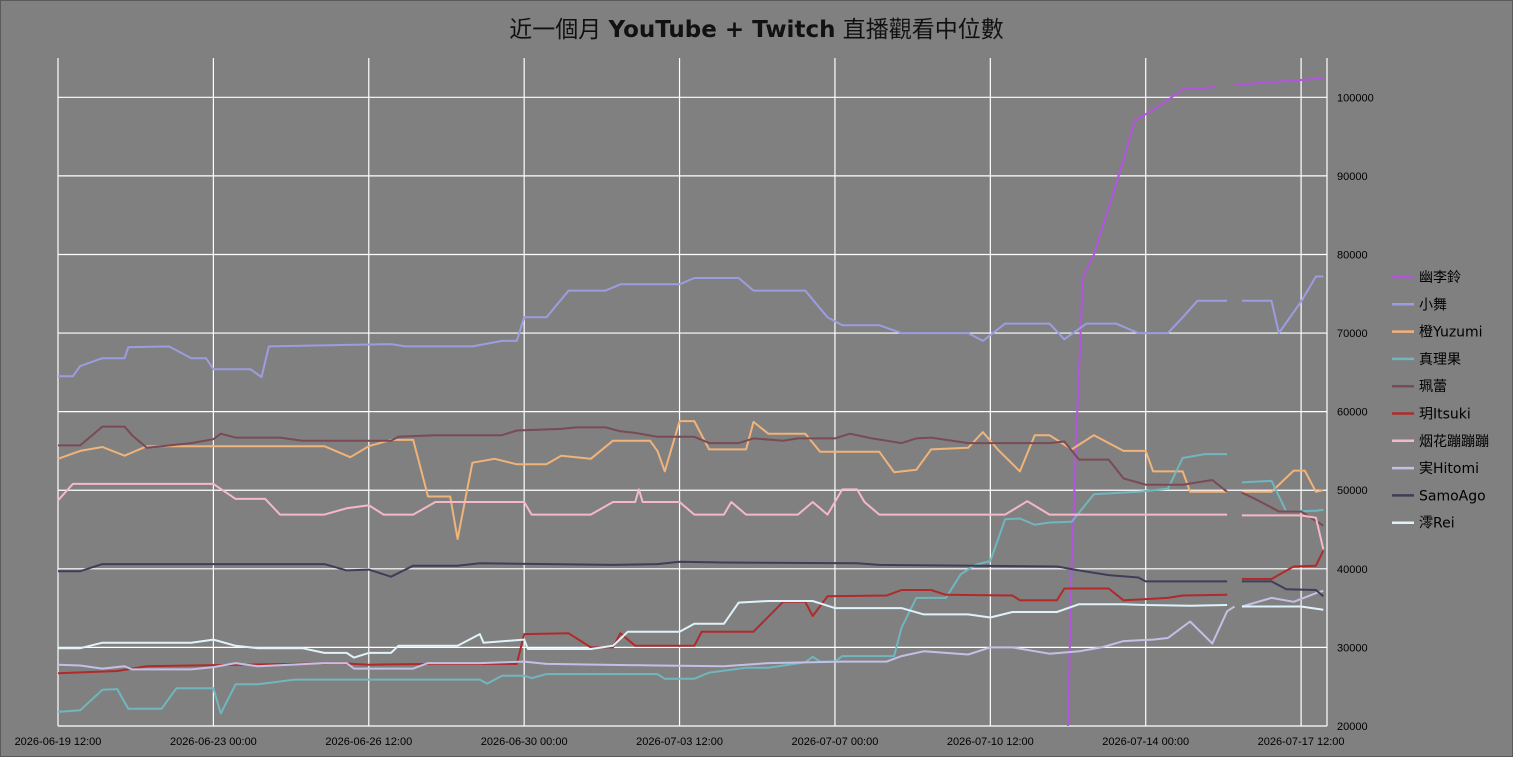 Image resolution: width=1513 pixels, height=757 pixels. I want to click on legend-label: 小舞, so click(1433, 305).